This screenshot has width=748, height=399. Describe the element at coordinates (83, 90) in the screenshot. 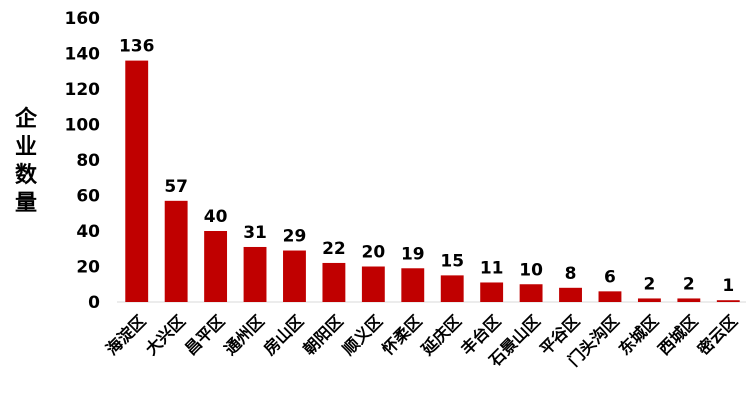

I see `y-tick-label: 120` at that location.